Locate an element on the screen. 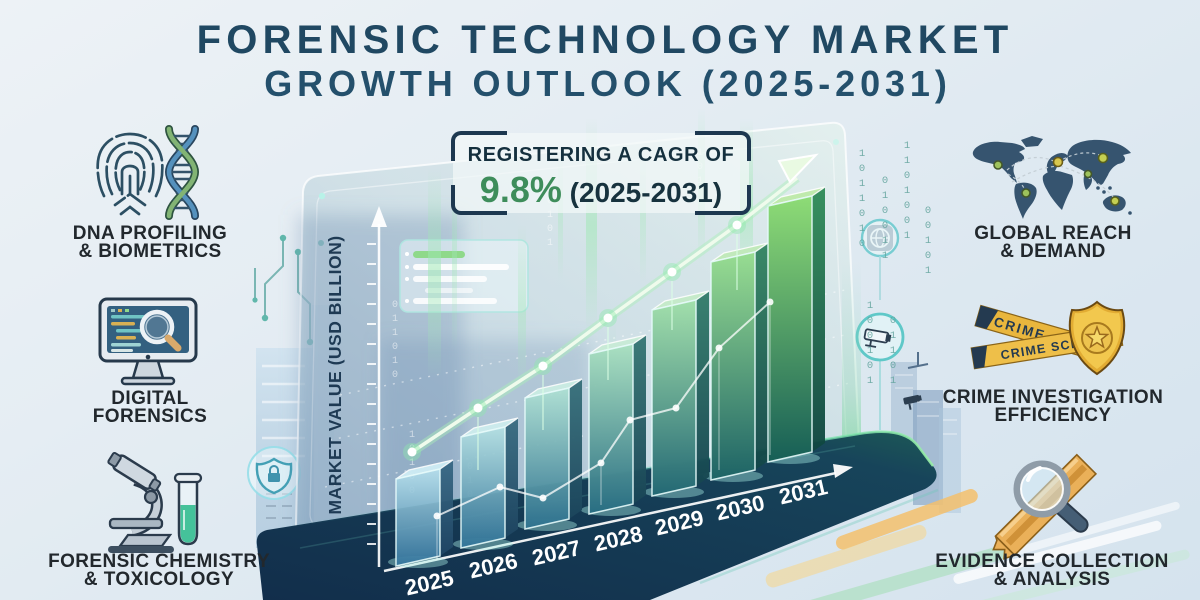 Image resolution: width=1200 pixels, height=600 pixels. svg-text: 100101 is located at coordinates (870, 345).